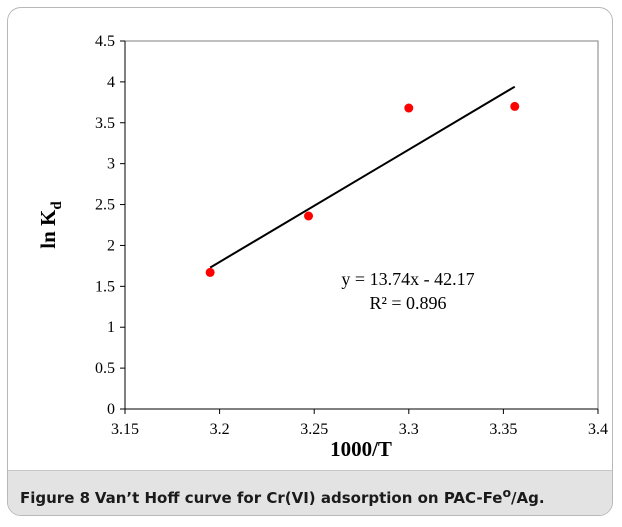  Describe the element at coordinates (111, 409) in the screenshot. I see `y-tick-label: 0` at that location.